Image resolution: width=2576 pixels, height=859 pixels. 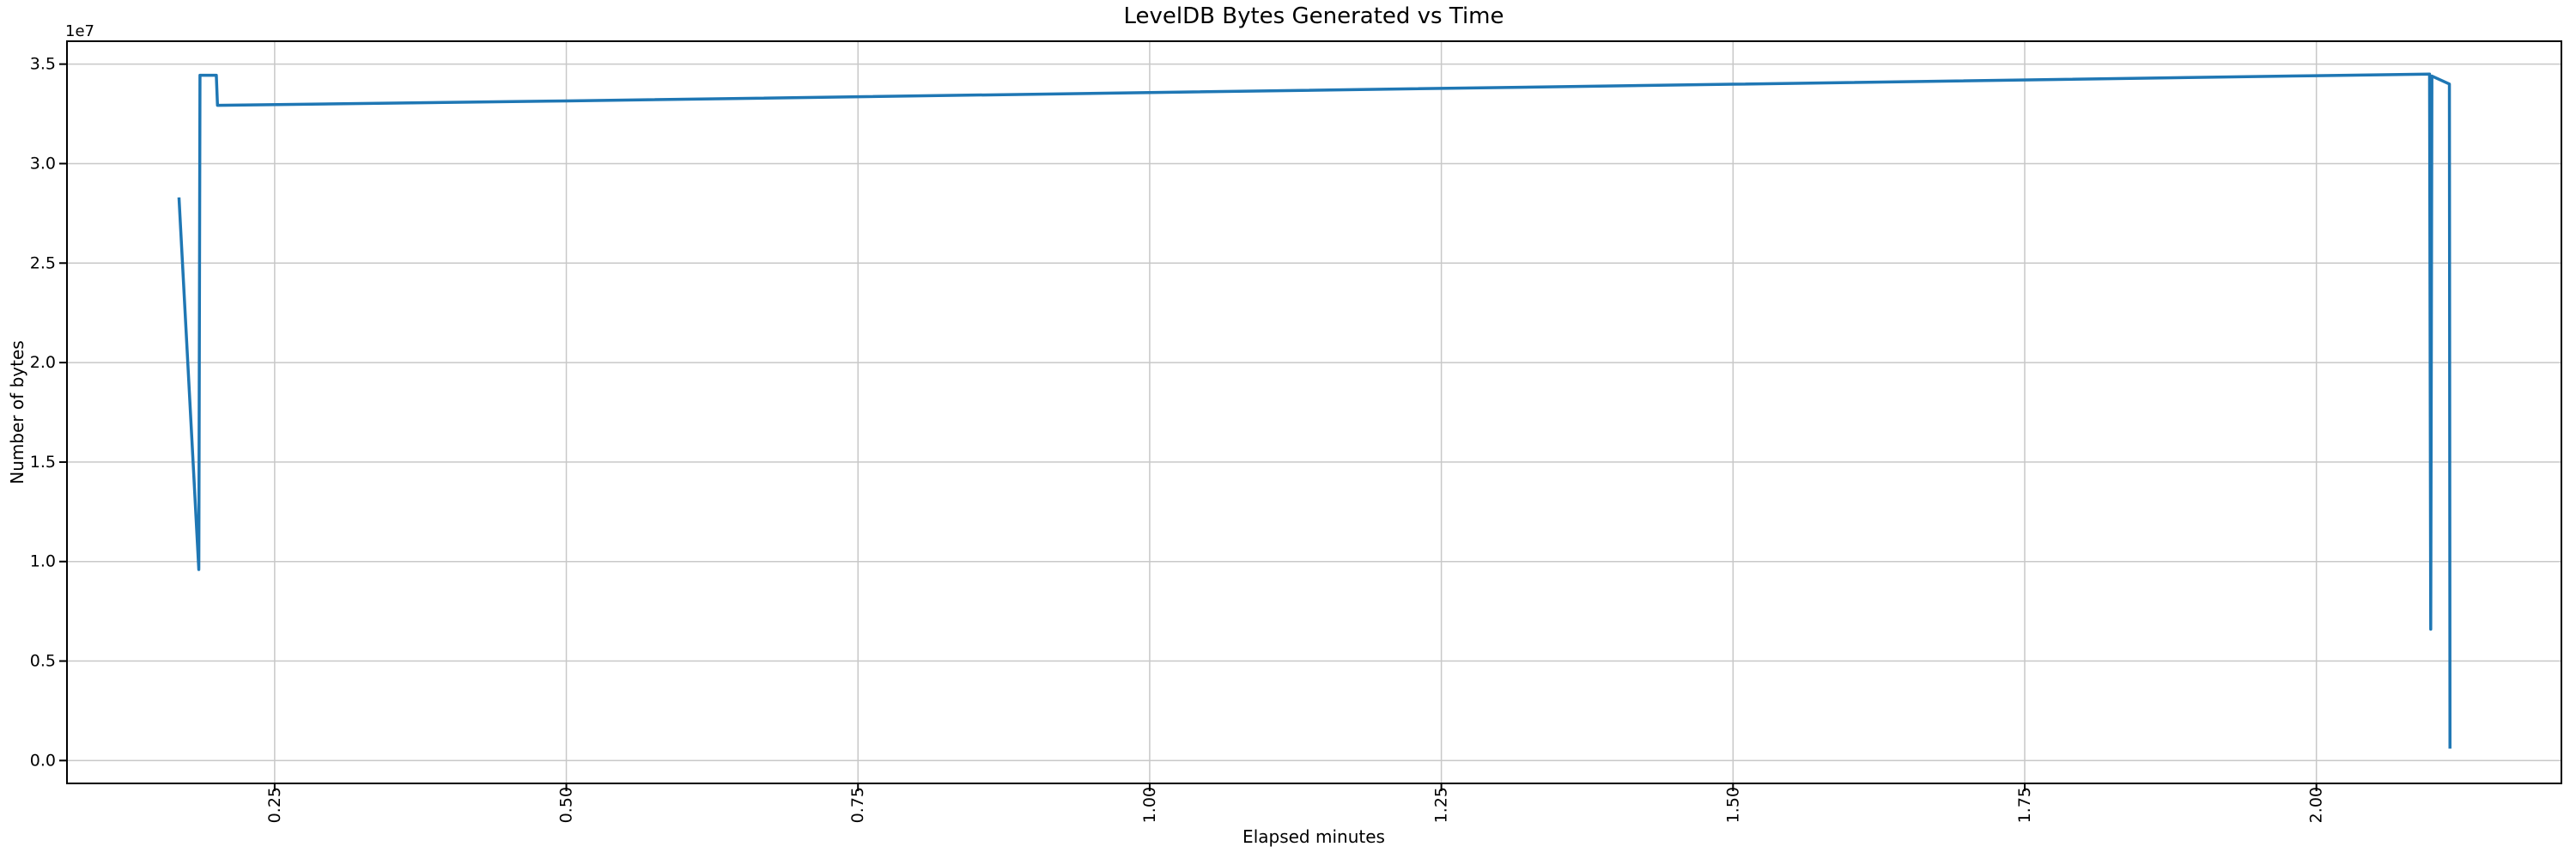 I want to click on x-tick-label: 2.00, so click(x=2317, y=805).